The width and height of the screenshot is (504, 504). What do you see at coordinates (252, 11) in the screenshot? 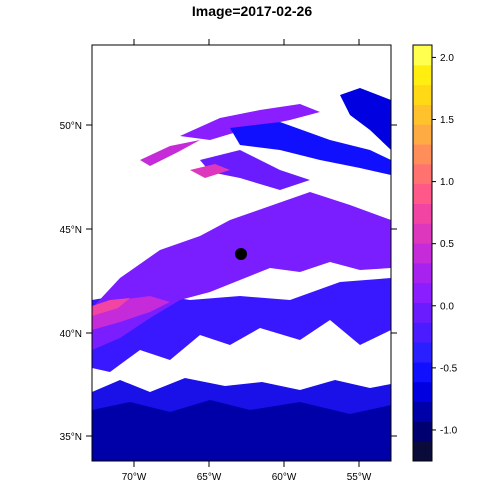
I see `plot-title: Image=2017-02-26` at bounding box center [252, 11].